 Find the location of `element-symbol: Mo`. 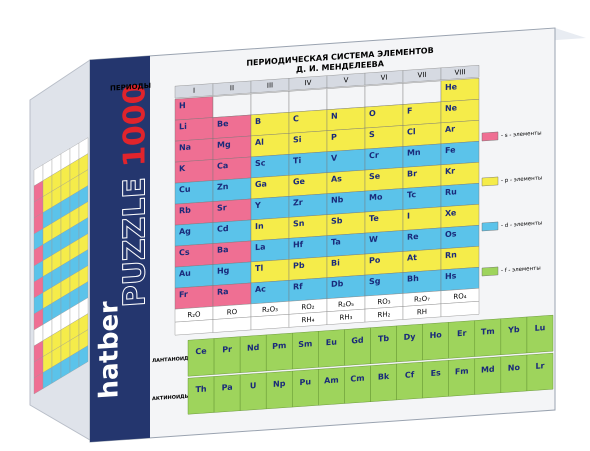

element-symbol: Mo is located at coordinates (376, 197).